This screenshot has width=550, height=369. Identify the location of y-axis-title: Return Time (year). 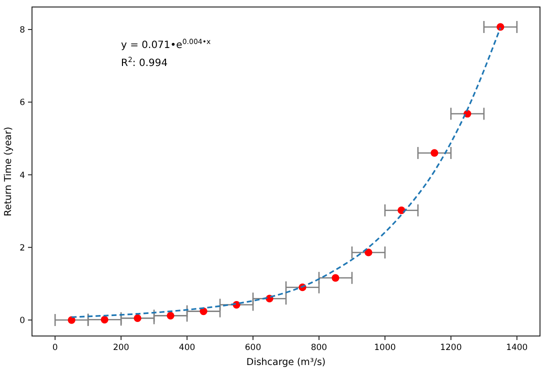
(8, 171).